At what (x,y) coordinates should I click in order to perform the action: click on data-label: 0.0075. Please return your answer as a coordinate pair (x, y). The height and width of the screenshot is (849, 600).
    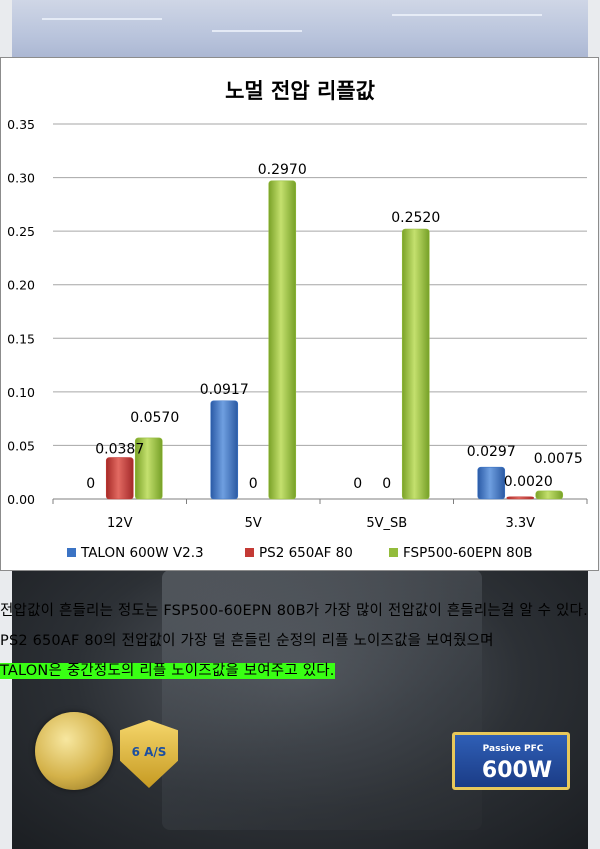
    Looking at the image, I should click on (558, 459).